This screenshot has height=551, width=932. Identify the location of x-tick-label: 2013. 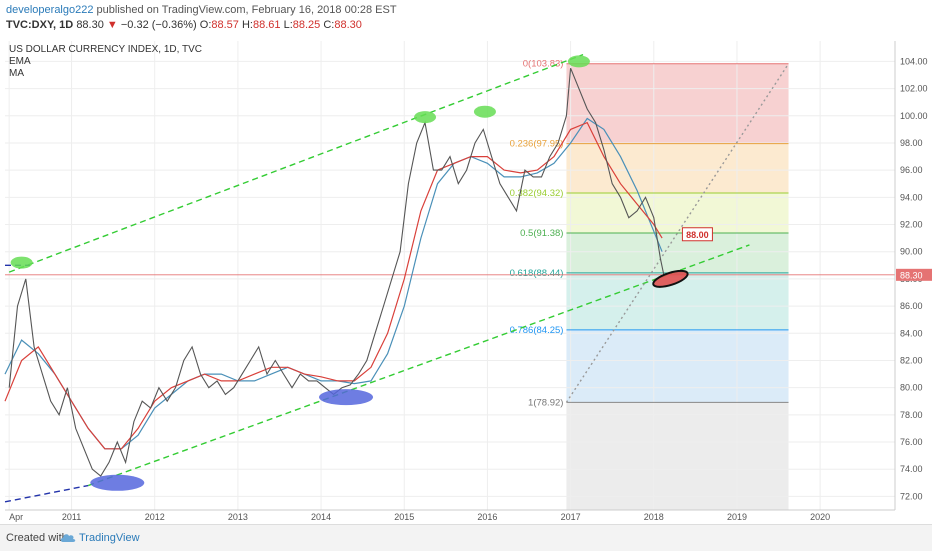
(238, 517).